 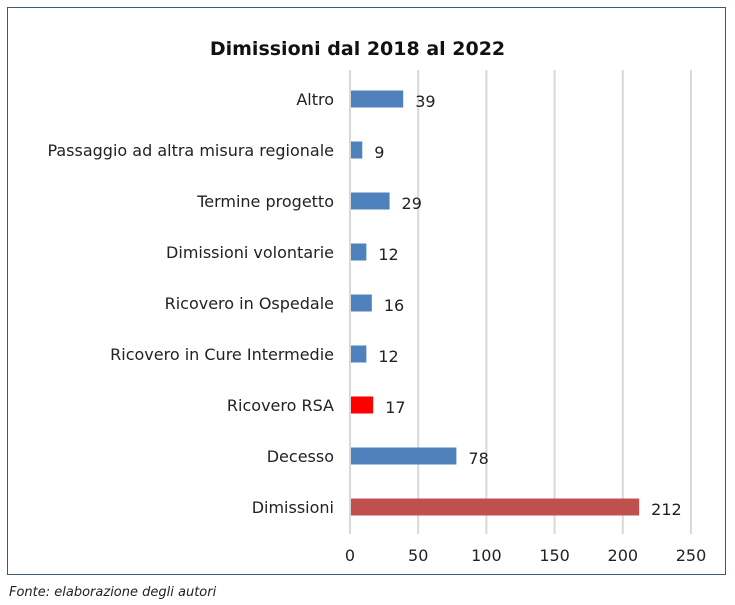 I want to click on category-label: Ricovero RSA, so click(x=280, y=405).